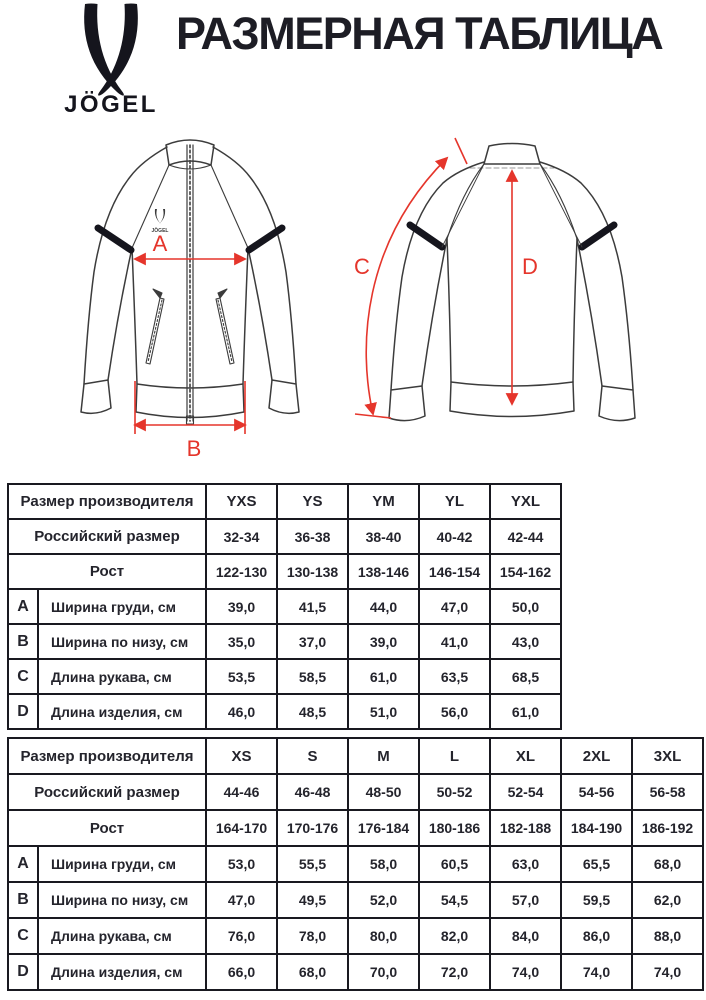 The height and width of the screenshot is (1000, 706). Describe the element at coordinates (384, 828) in the screenshot. I see `table-cell: 176-184` at that location.